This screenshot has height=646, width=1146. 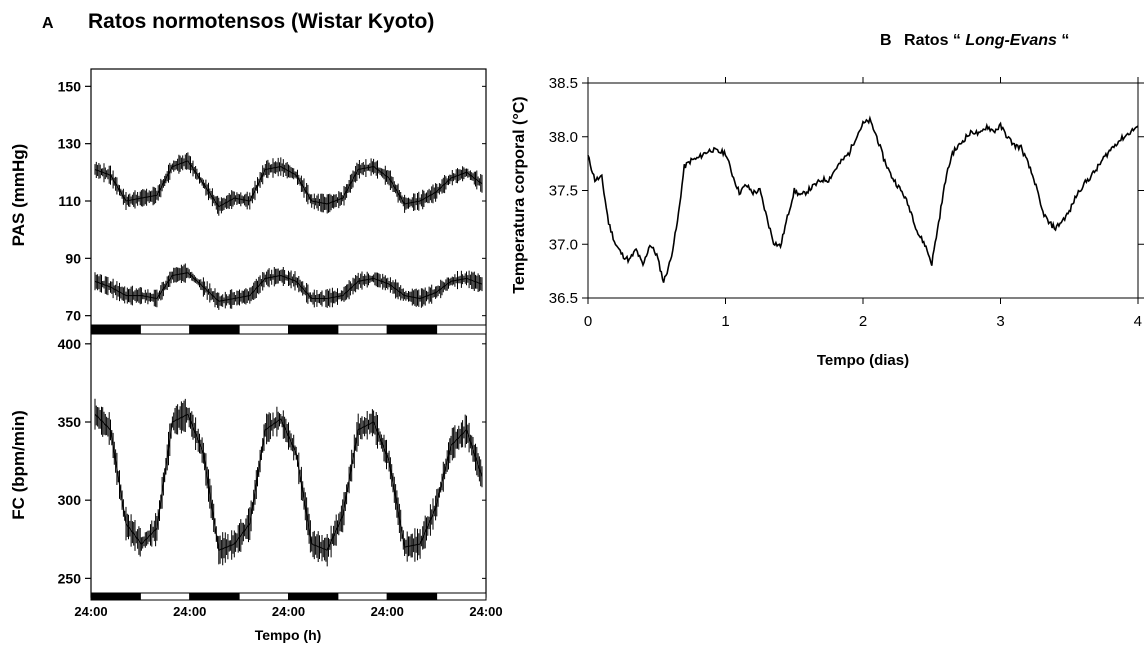 What do you see at coordinates (863, 360) in the screenshot?
I see `panel-b-xlabel: Tempo (dias)` at bounding box center [863, 360].